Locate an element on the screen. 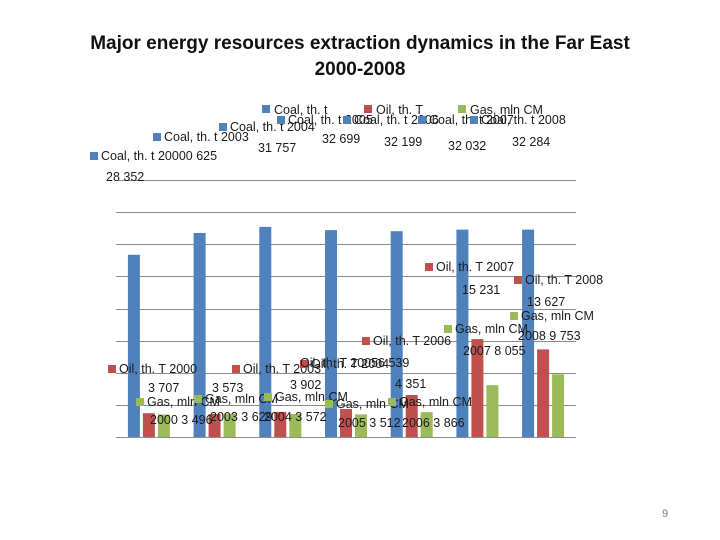 The width and height of the screenshot is (720, 540). data-label-gas-6: 2004 3 572 is located at coordinates (295, 417).